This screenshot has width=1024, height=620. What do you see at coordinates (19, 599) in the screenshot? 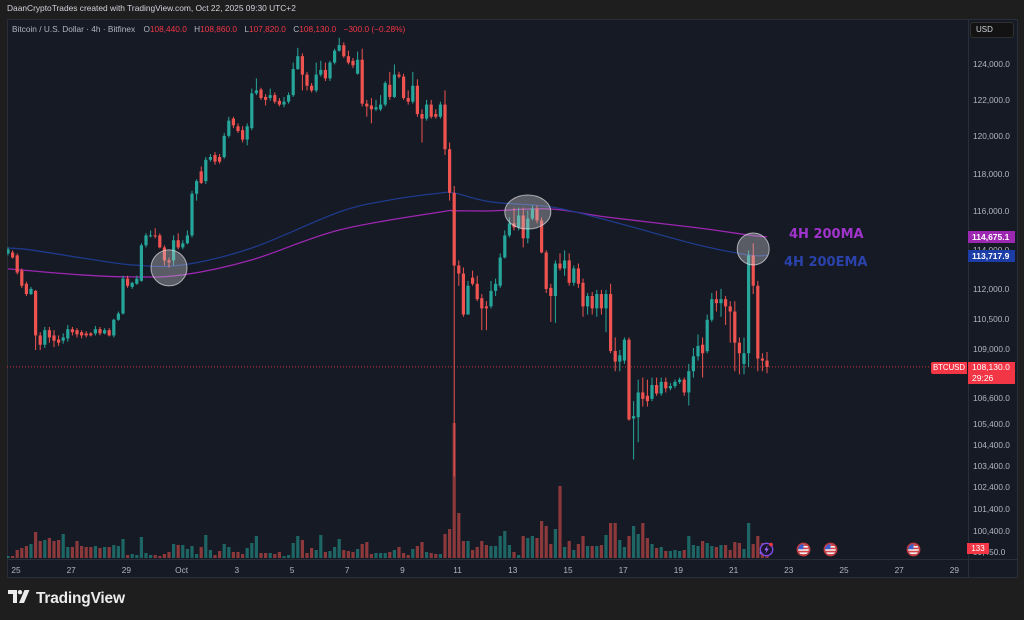
I see `tradingview-logo-icon` at bounding box center [19, 599].